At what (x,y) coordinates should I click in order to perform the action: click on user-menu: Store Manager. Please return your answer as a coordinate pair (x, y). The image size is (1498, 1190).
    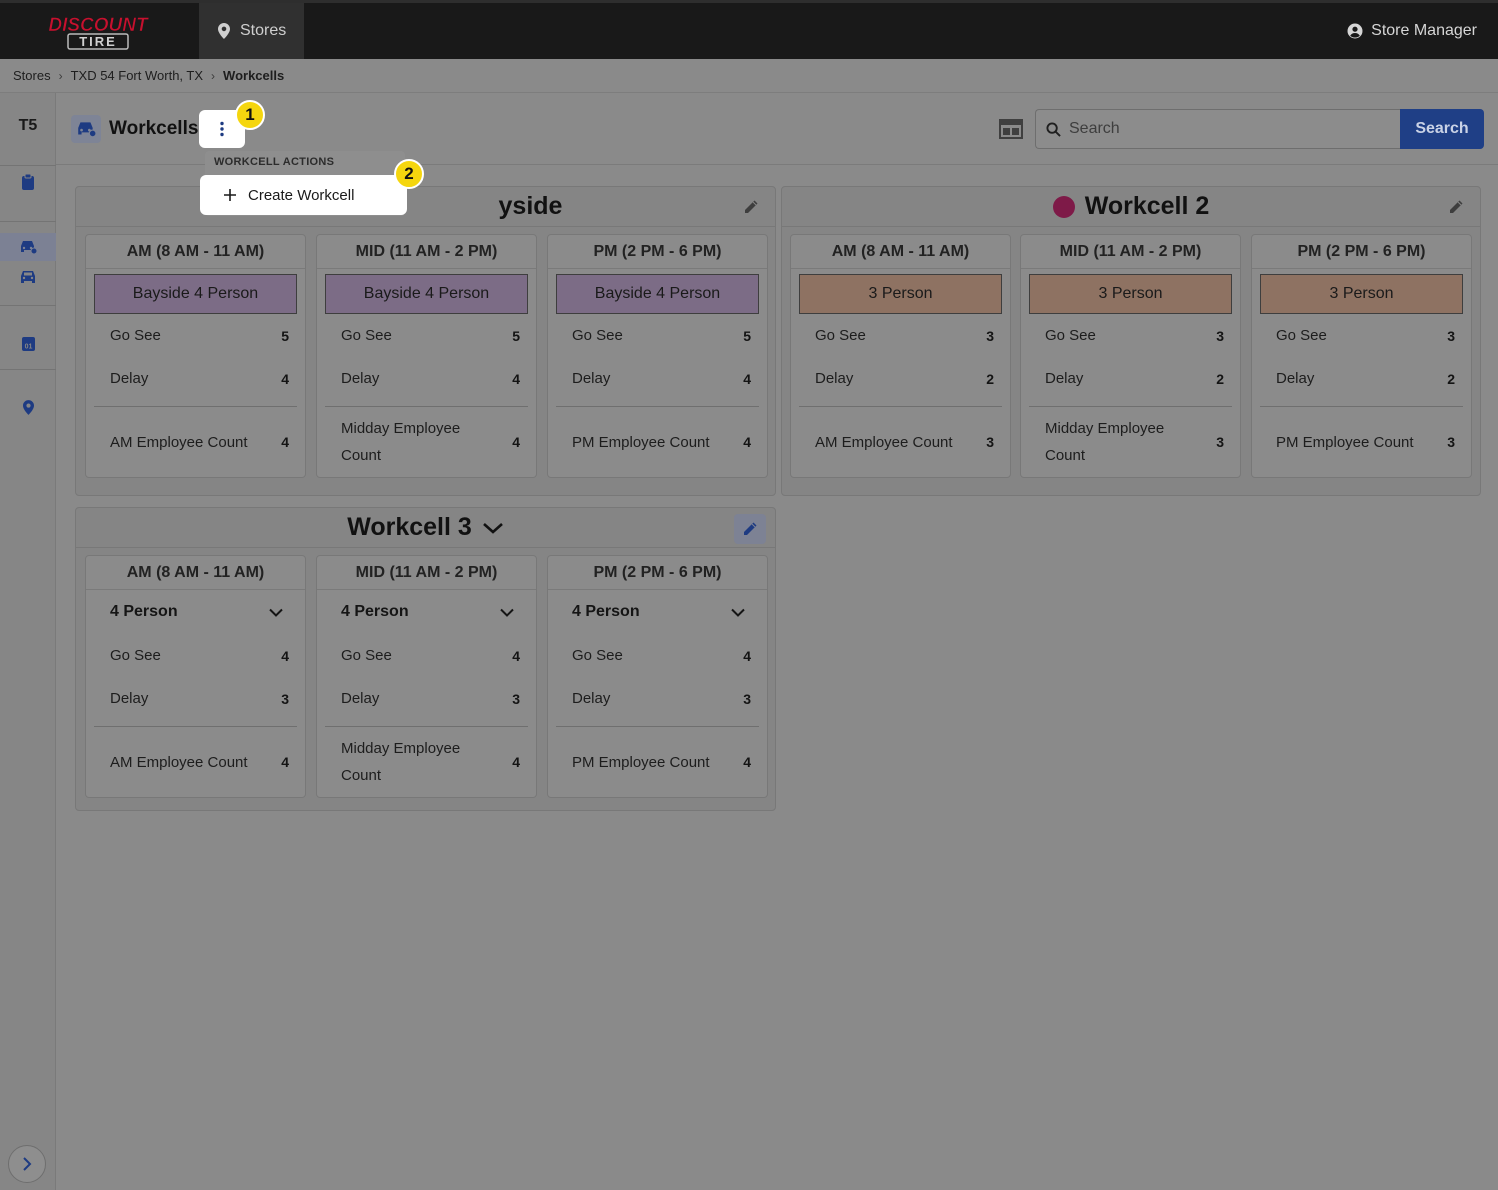
    Looking at the image, I should click on (1412, 31).